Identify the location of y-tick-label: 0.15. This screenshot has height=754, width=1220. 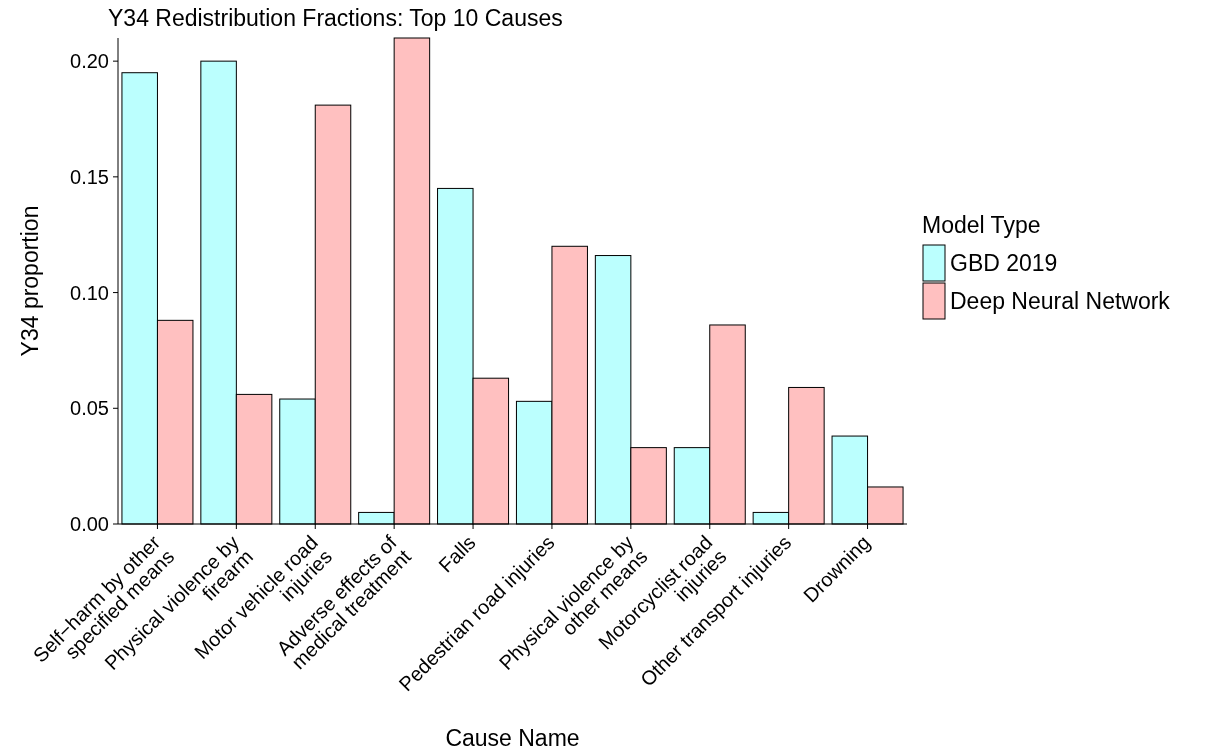
(89, 176).